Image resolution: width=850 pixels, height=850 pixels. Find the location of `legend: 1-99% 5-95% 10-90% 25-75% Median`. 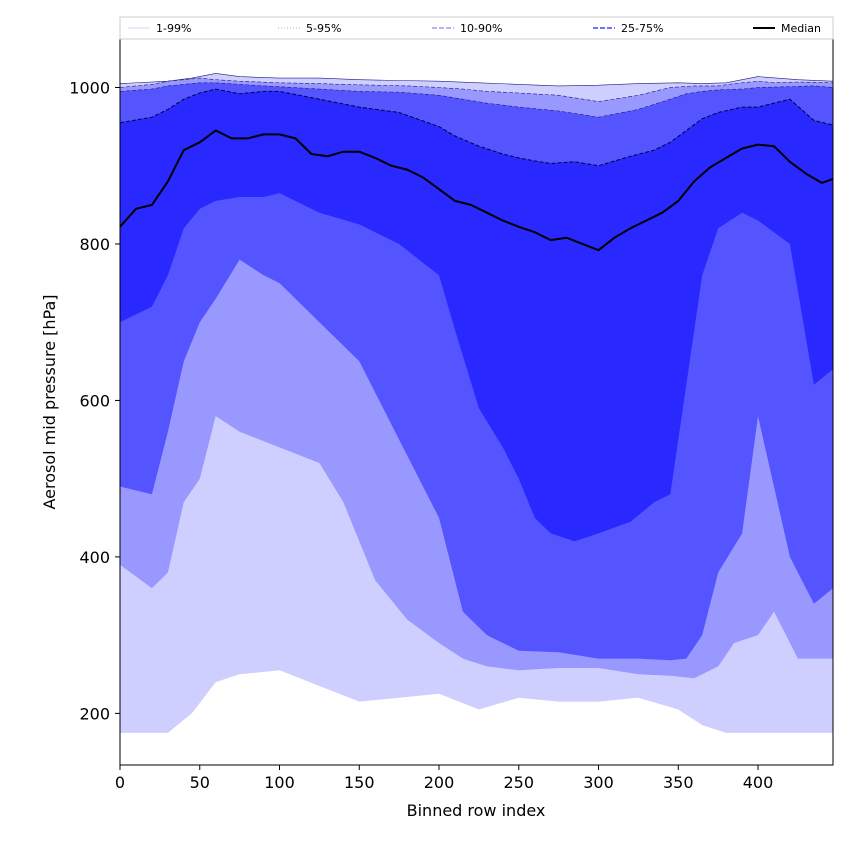

legend: 1-99% 5-95% 10-90% 25-75% Median is located at coordinates (476, 28).